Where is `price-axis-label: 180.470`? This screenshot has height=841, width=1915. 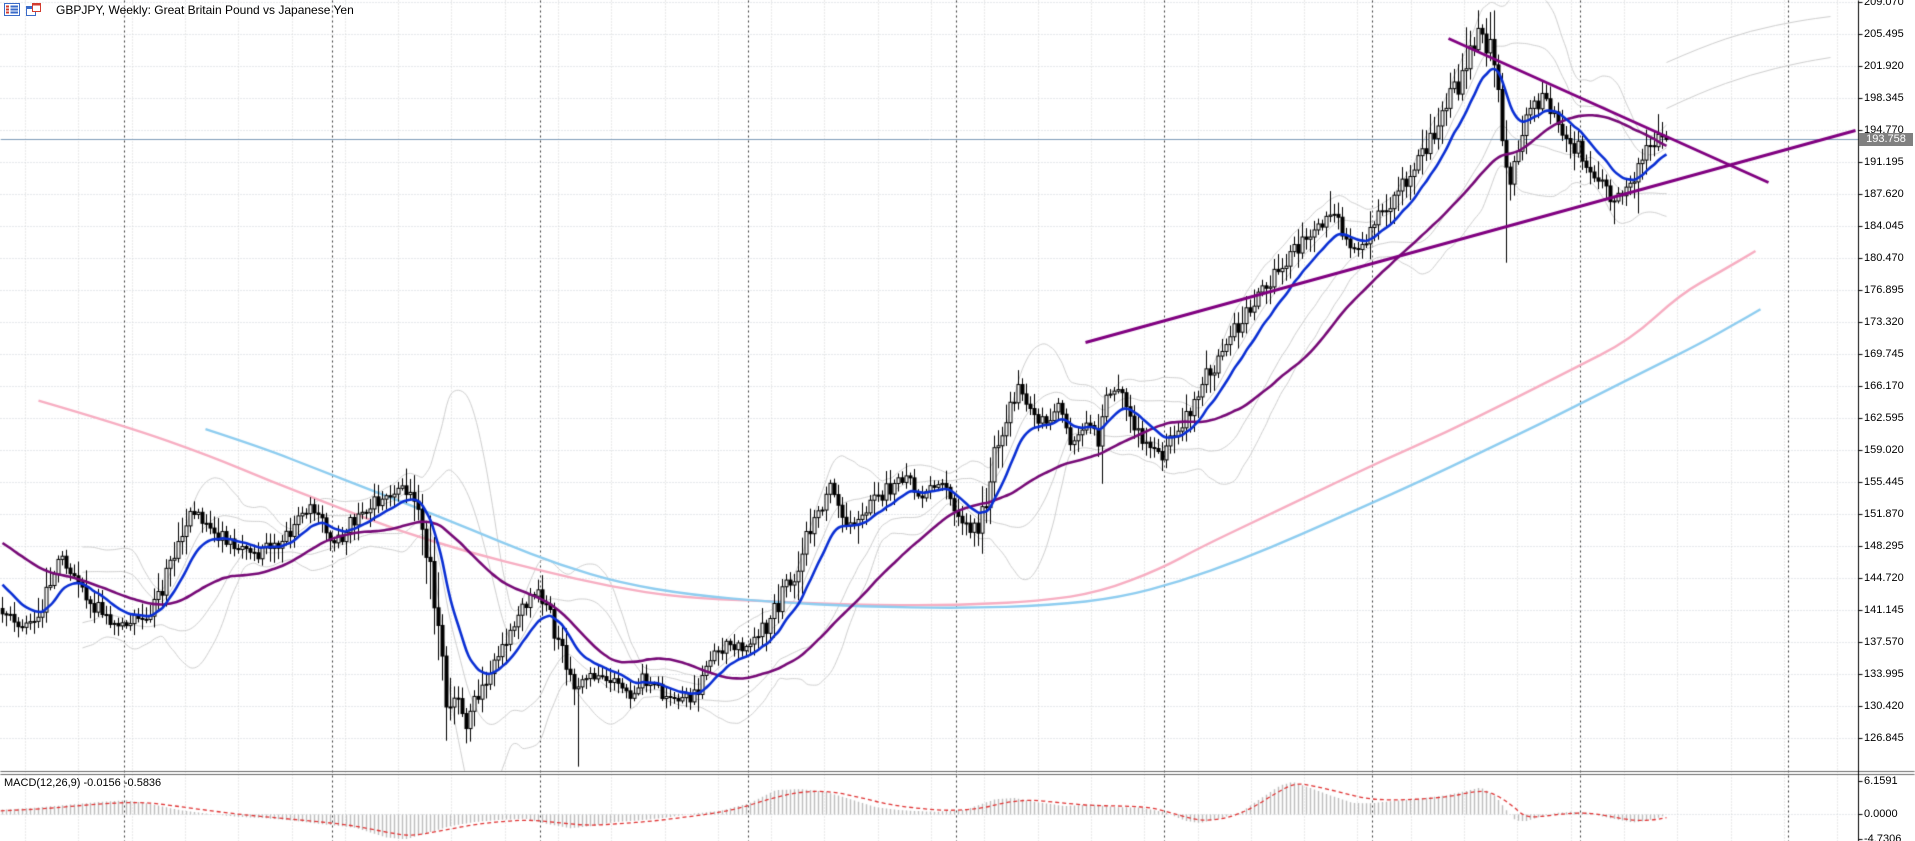 price-axis-label: 180.470 is located at coordinates (1884, 258).